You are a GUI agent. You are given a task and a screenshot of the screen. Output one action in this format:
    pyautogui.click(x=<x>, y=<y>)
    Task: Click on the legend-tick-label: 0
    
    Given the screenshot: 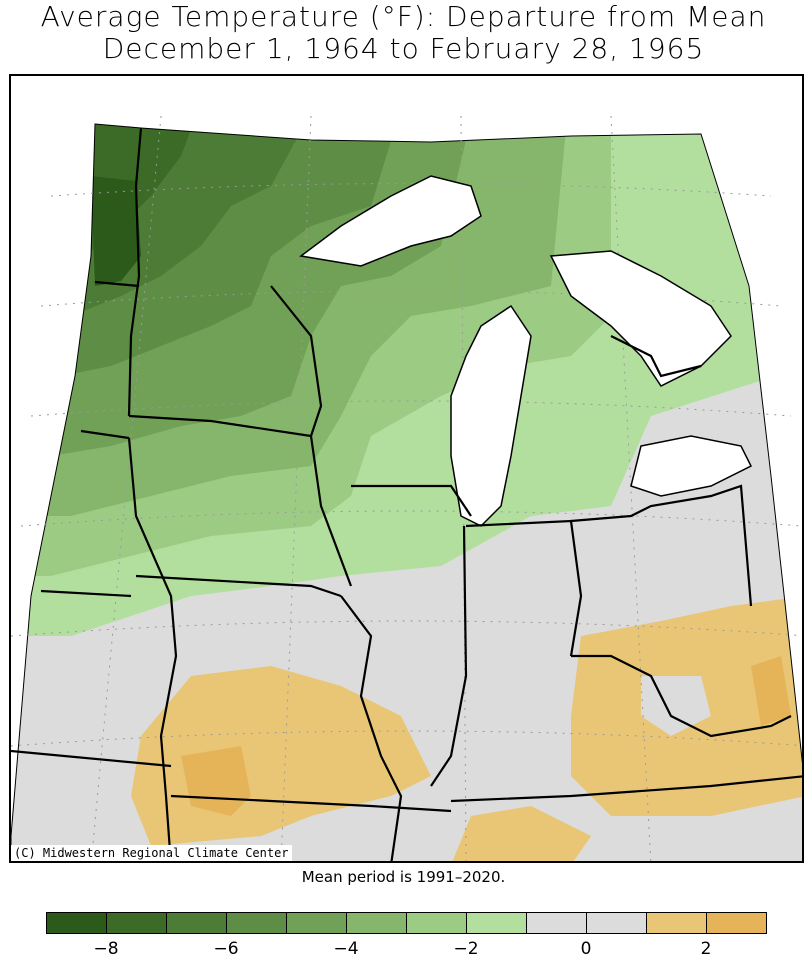 What is the action you would take?
    pyautogui.click(x=586, y=949)
    